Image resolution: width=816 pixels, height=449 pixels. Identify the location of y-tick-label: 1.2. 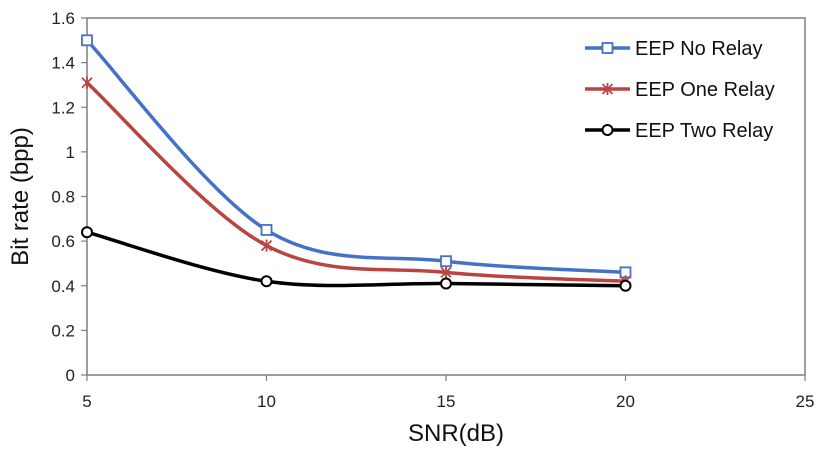
(63, 107).